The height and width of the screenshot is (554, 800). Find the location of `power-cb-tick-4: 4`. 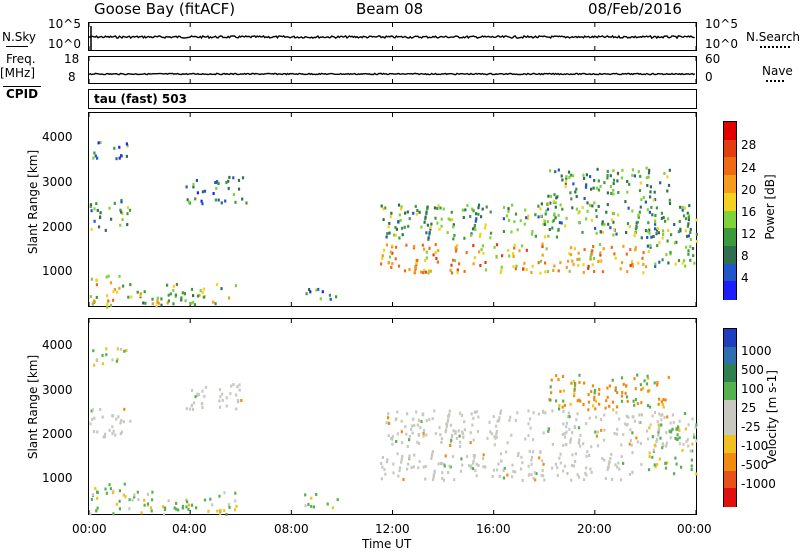

power-cb-tick-4: 4 is located at coordinates (745, 278).